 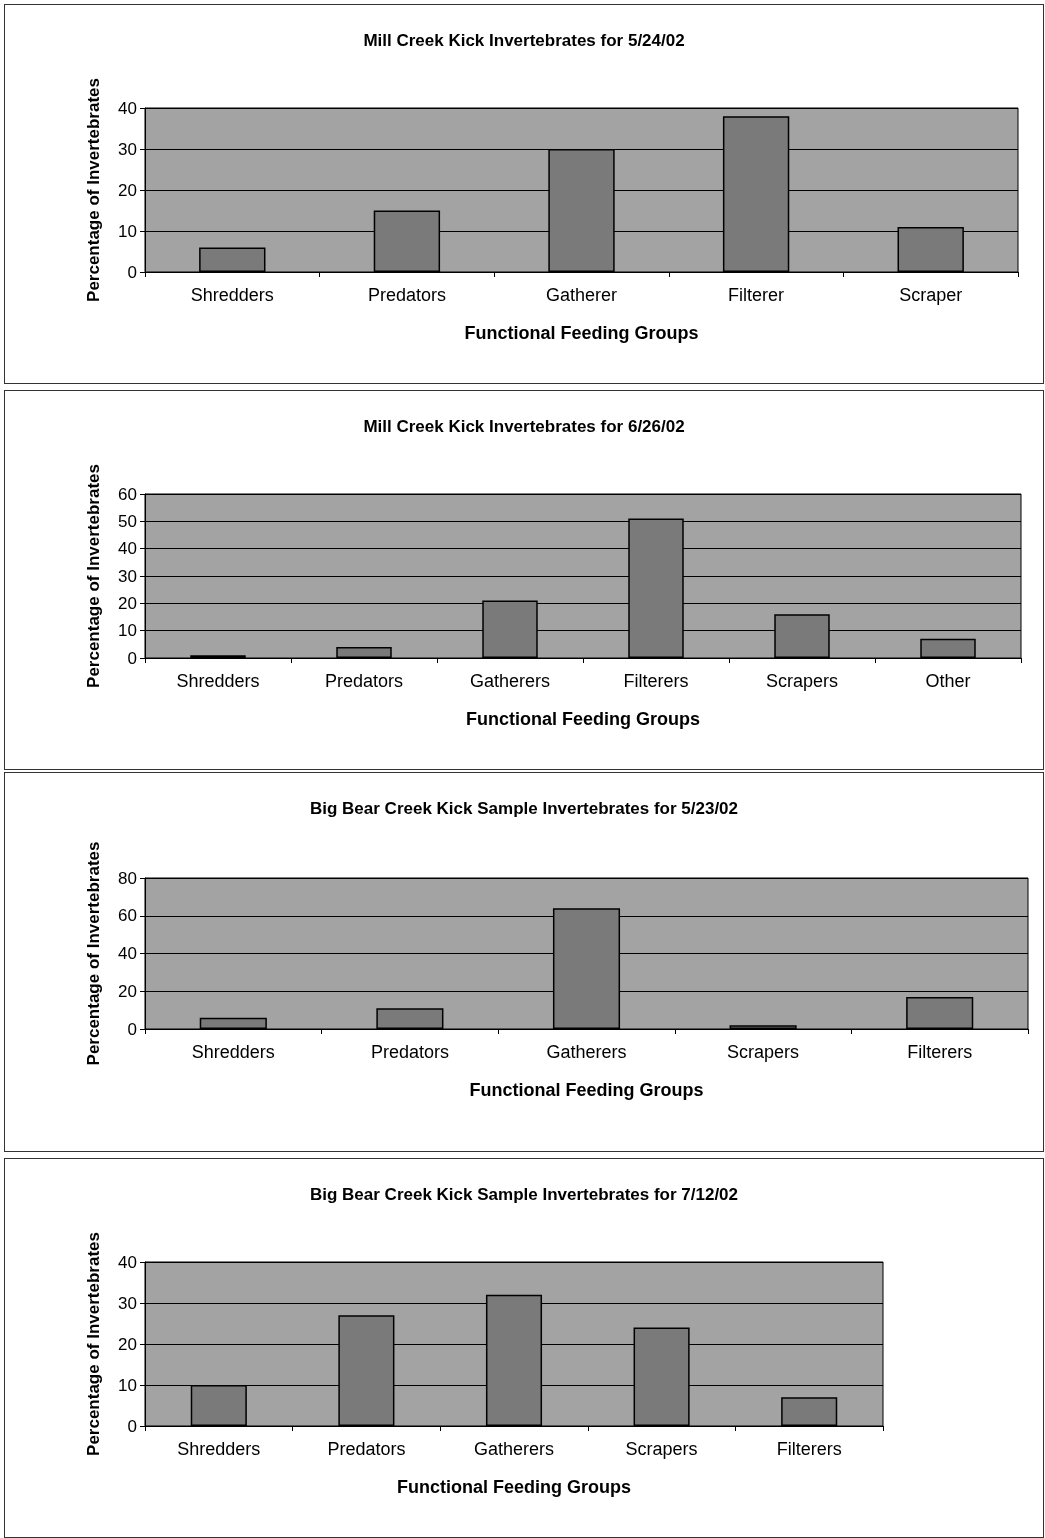 What do you see at coordinates (127, 521) in the screenshot?
I see `y-tick-label: 50` at bounding box center [127, 521].